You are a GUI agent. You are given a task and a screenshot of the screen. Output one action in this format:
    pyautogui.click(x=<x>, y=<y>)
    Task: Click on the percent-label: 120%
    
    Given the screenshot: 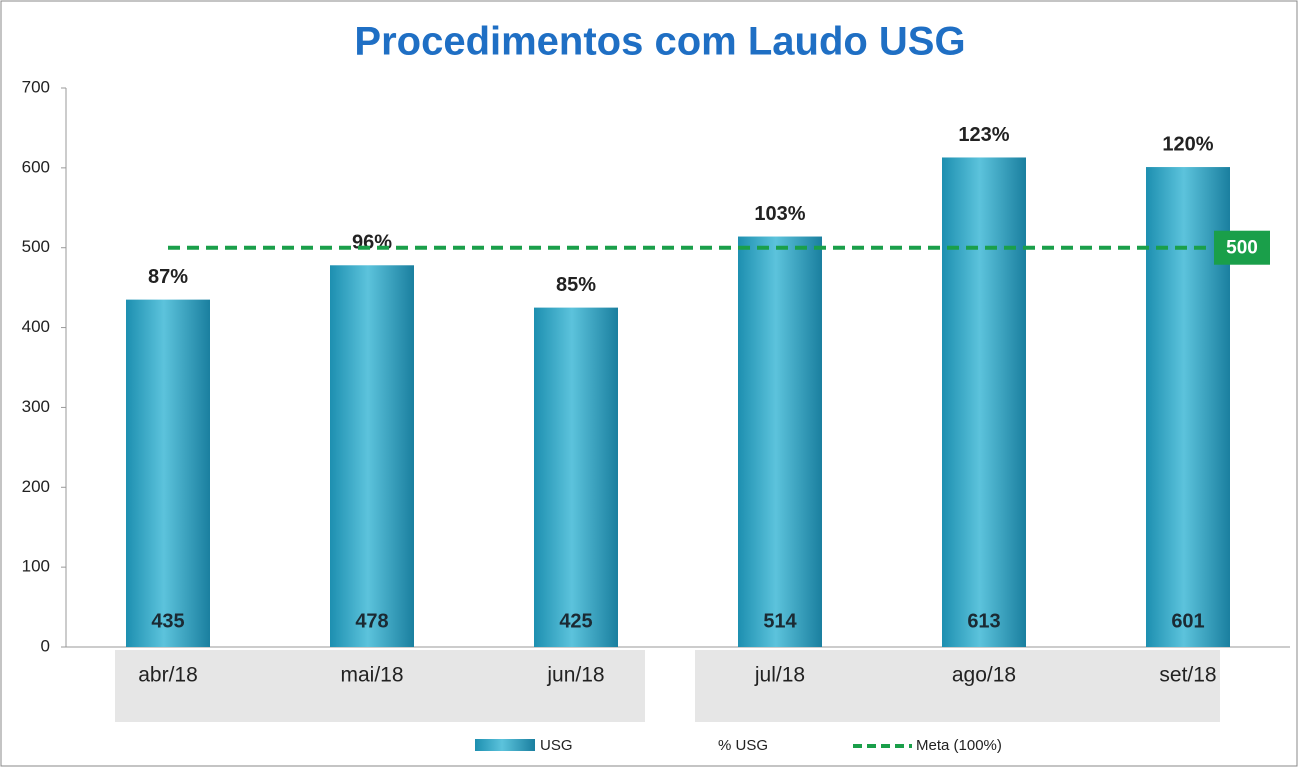 What is the action you would take?
    pyautogui.click(x=1187, y=144)
    